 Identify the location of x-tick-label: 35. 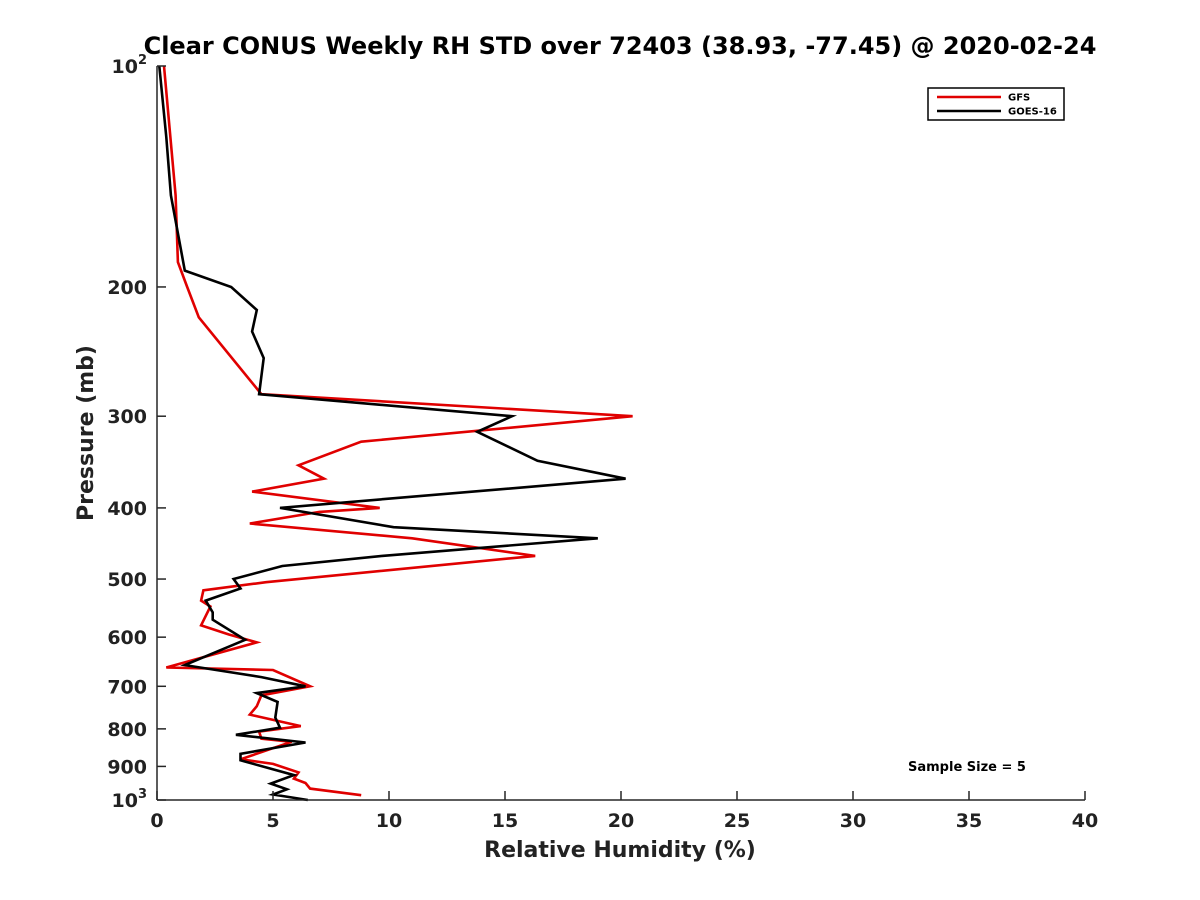
(969, 821).